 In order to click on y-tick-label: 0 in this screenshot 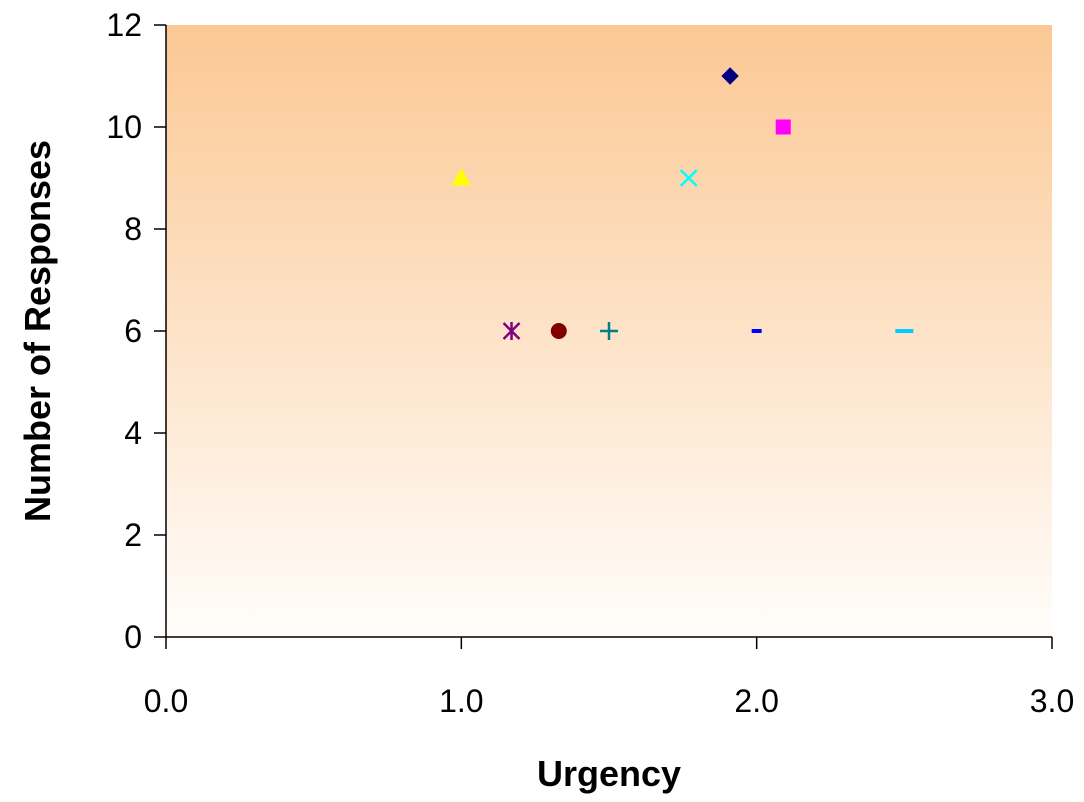, I will do `click(133, 637)`.